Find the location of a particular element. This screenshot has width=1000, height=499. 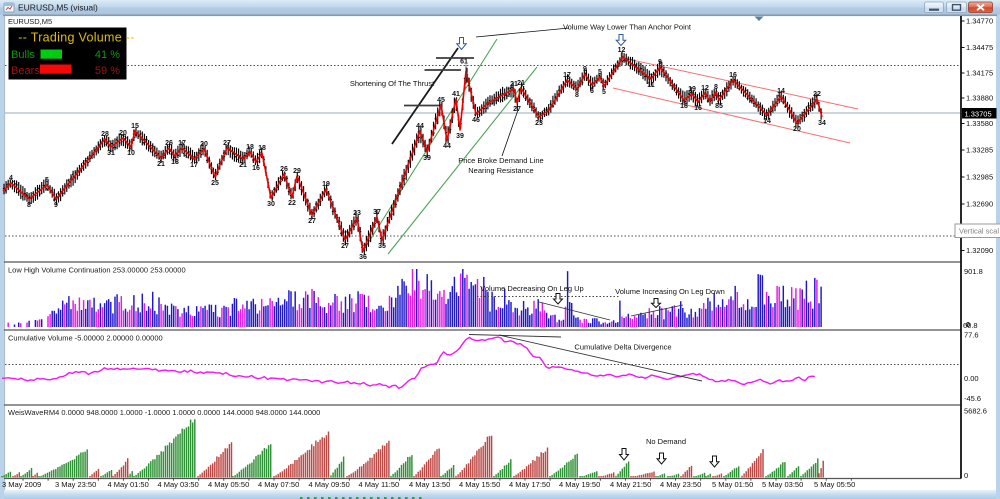

svg-text: Shortening Of The Thrust is located at coordinates (392, 83).